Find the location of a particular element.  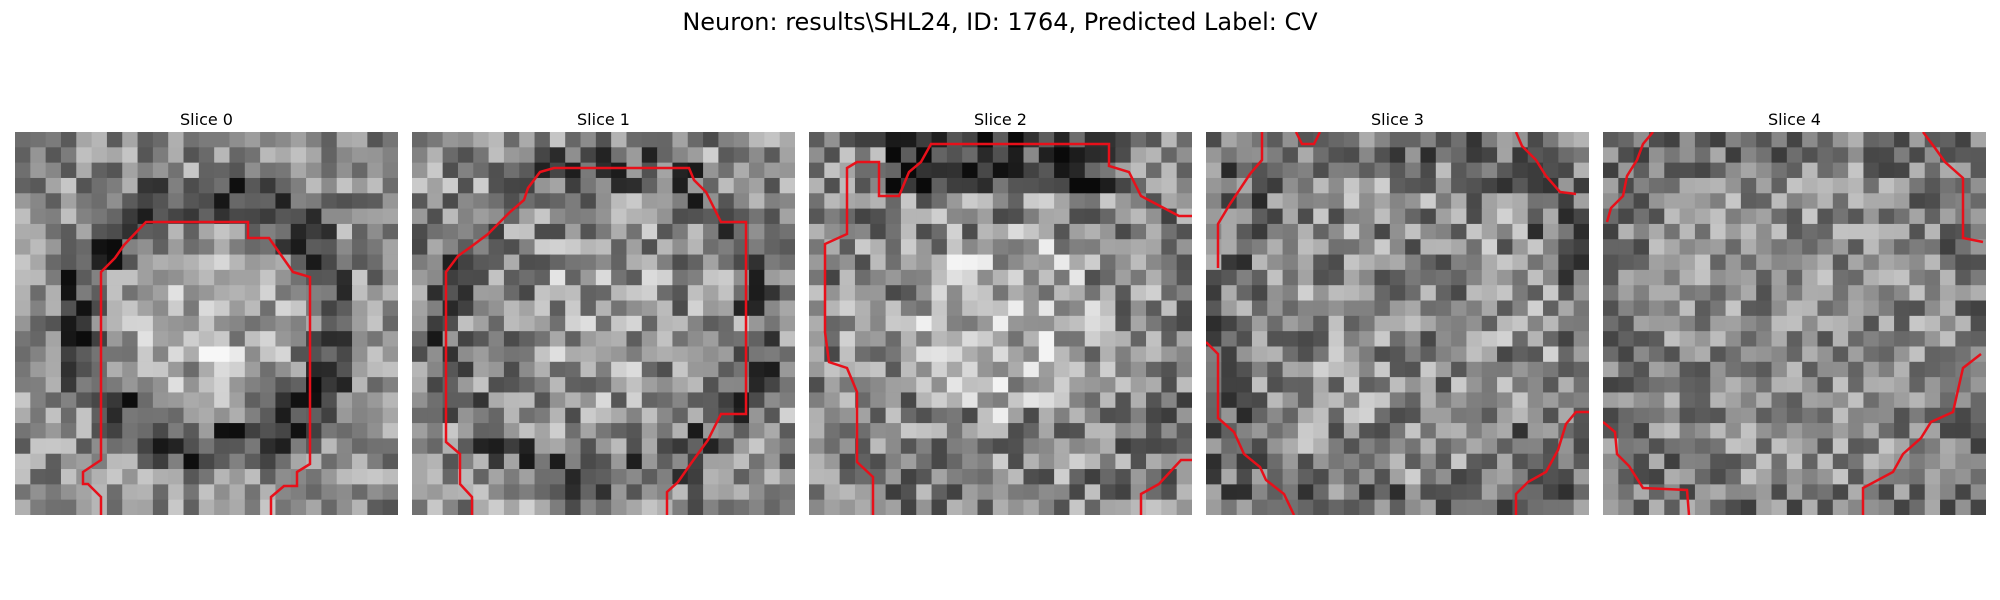

slice-title: Slice 2 is located at coordinates (1000, 119).